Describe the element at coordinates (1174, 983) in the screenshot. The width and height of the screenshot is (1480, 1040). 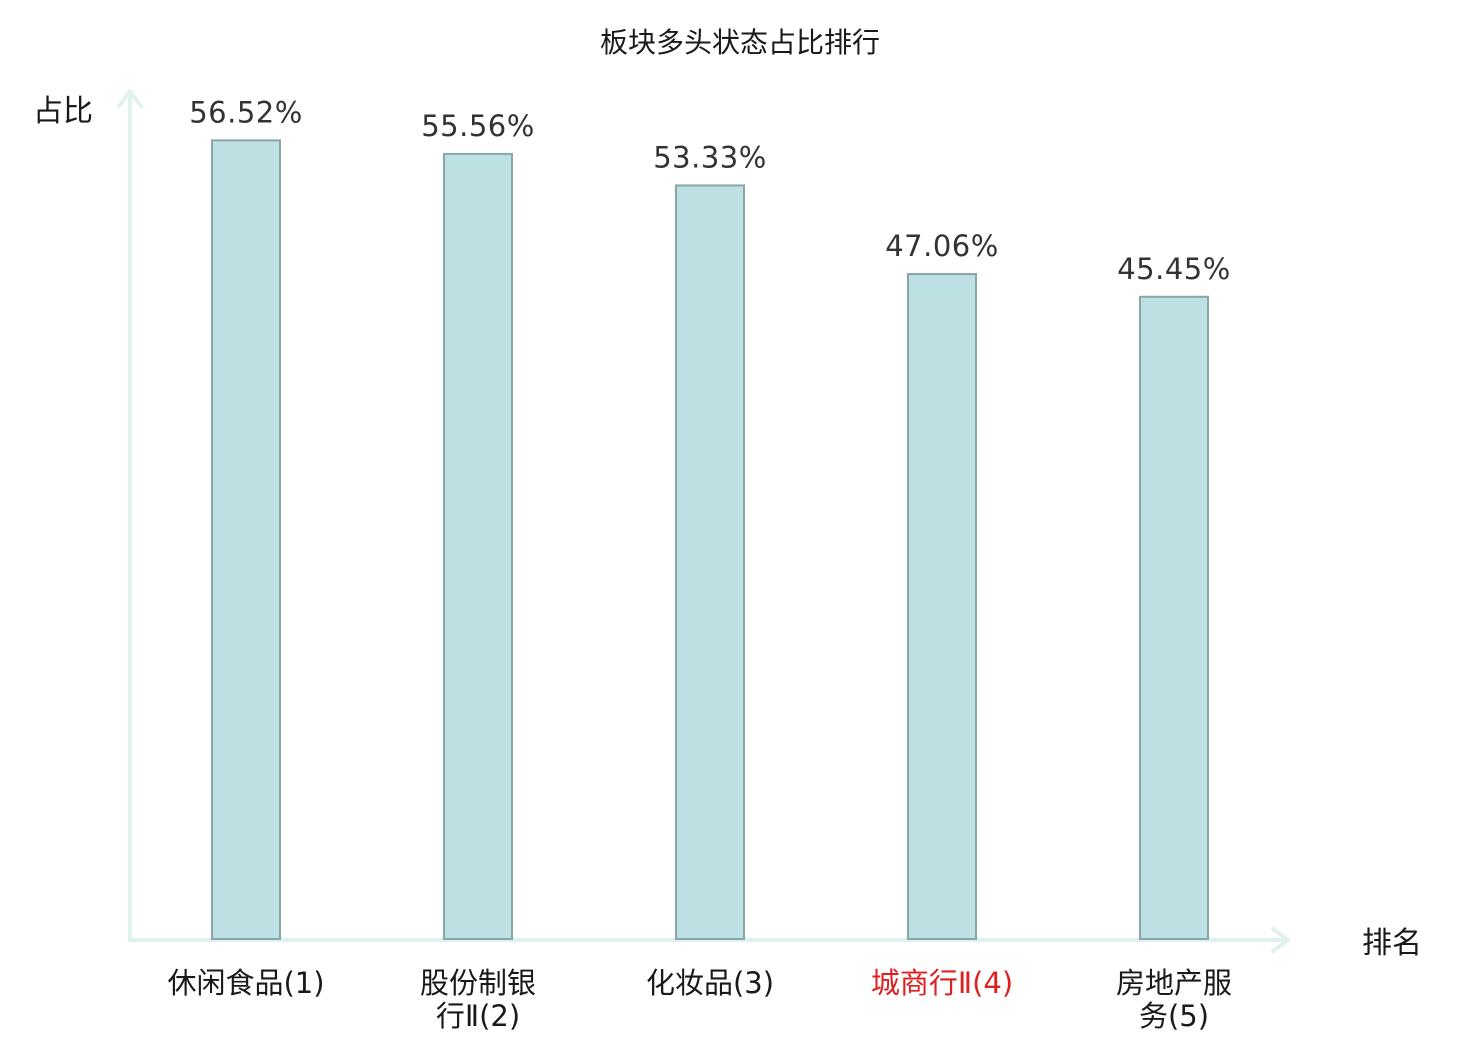
I see `category-label-line: 房地产服` at that location.